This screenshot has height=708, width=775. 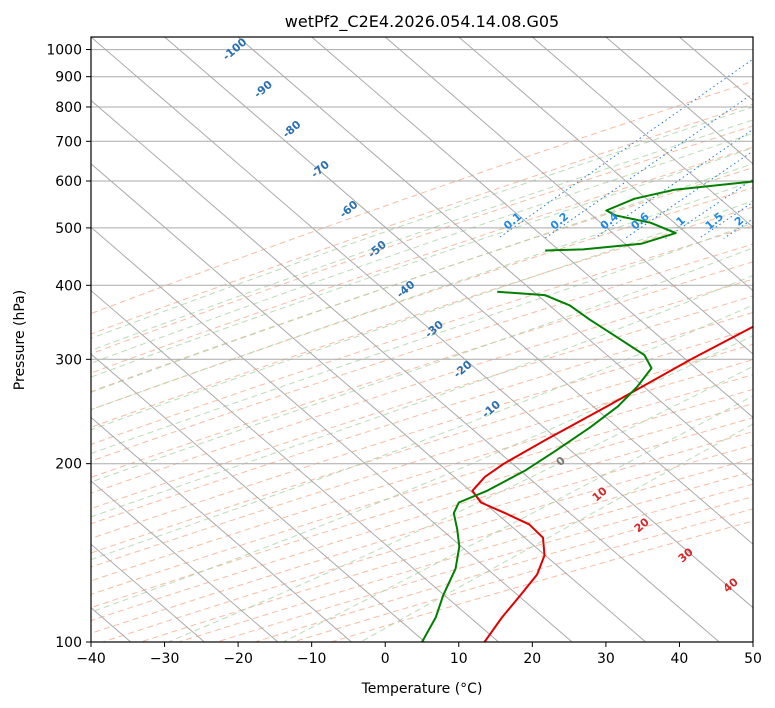 What do you see at coordinates (422, 22) in the screenshot?
I see `chart-title: wetPf2_C2E4.2026.054.14.08.G05` at bounding box center [422, 22].